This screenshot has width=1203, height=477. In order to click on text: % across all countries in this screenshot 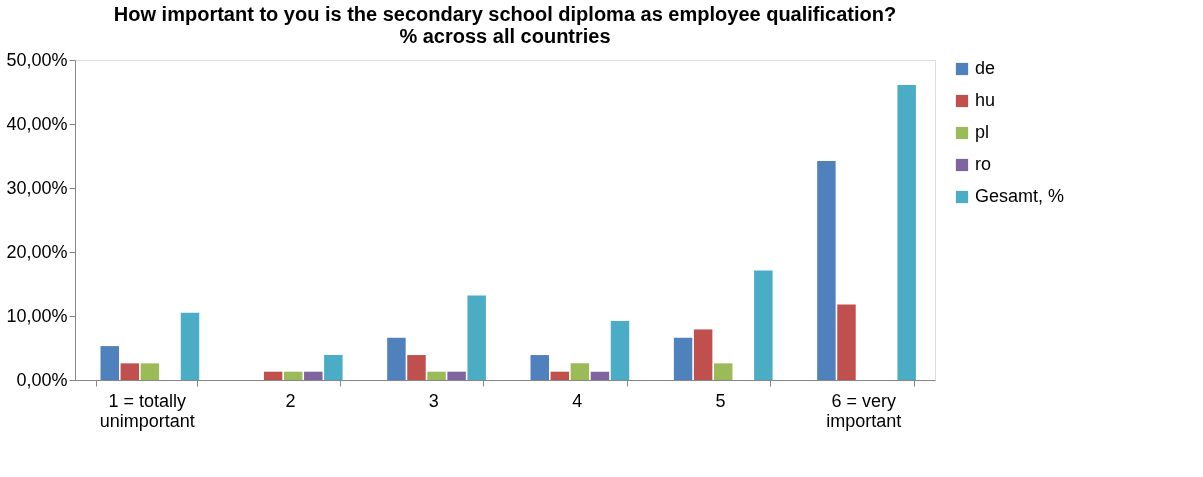, I will do `click(505, 36)`.